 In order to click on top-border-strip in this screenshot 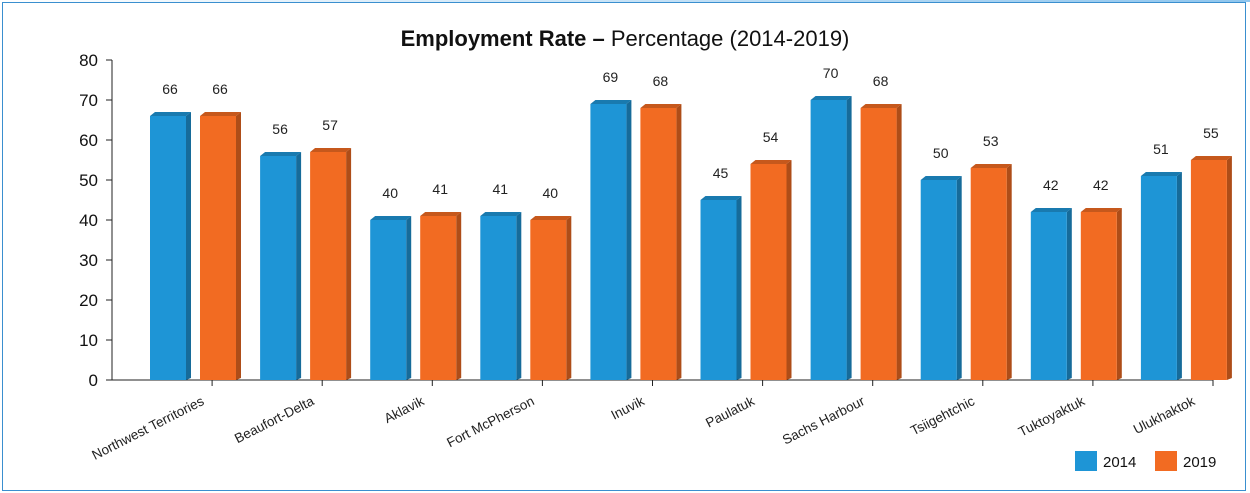, I will do `click(625, 1)`.